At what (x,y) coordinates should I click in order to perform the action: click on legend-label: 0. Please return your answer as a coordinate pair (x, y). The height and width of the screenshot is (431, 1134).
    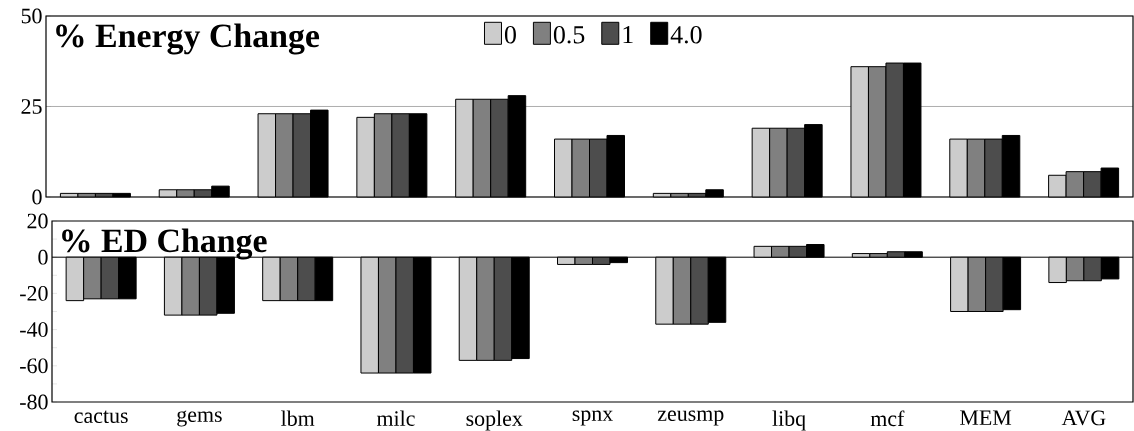
    Looking at the image, I should click on (510, 34).